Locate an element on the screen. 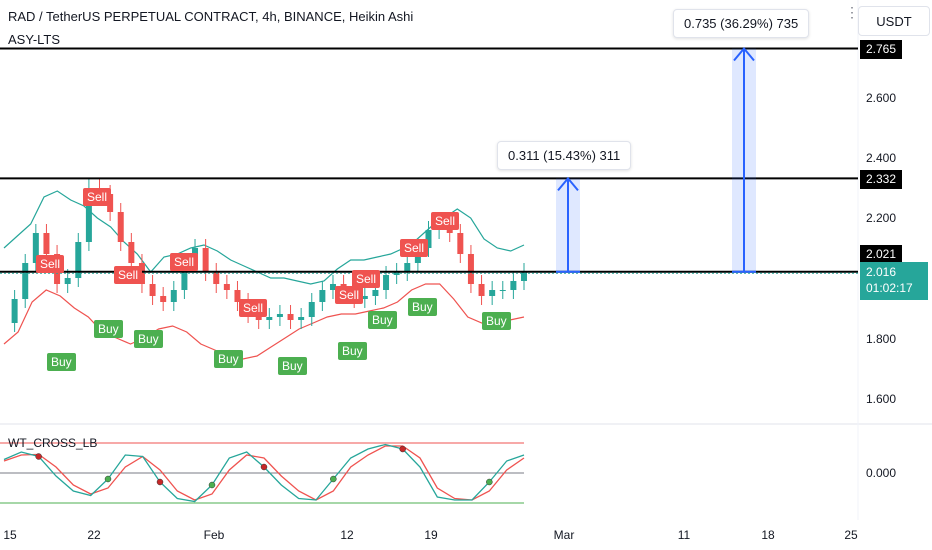 The height and width of the screenshot is (550, 932). y-tick-label: 1.800 is located at coordinates (881, 339).